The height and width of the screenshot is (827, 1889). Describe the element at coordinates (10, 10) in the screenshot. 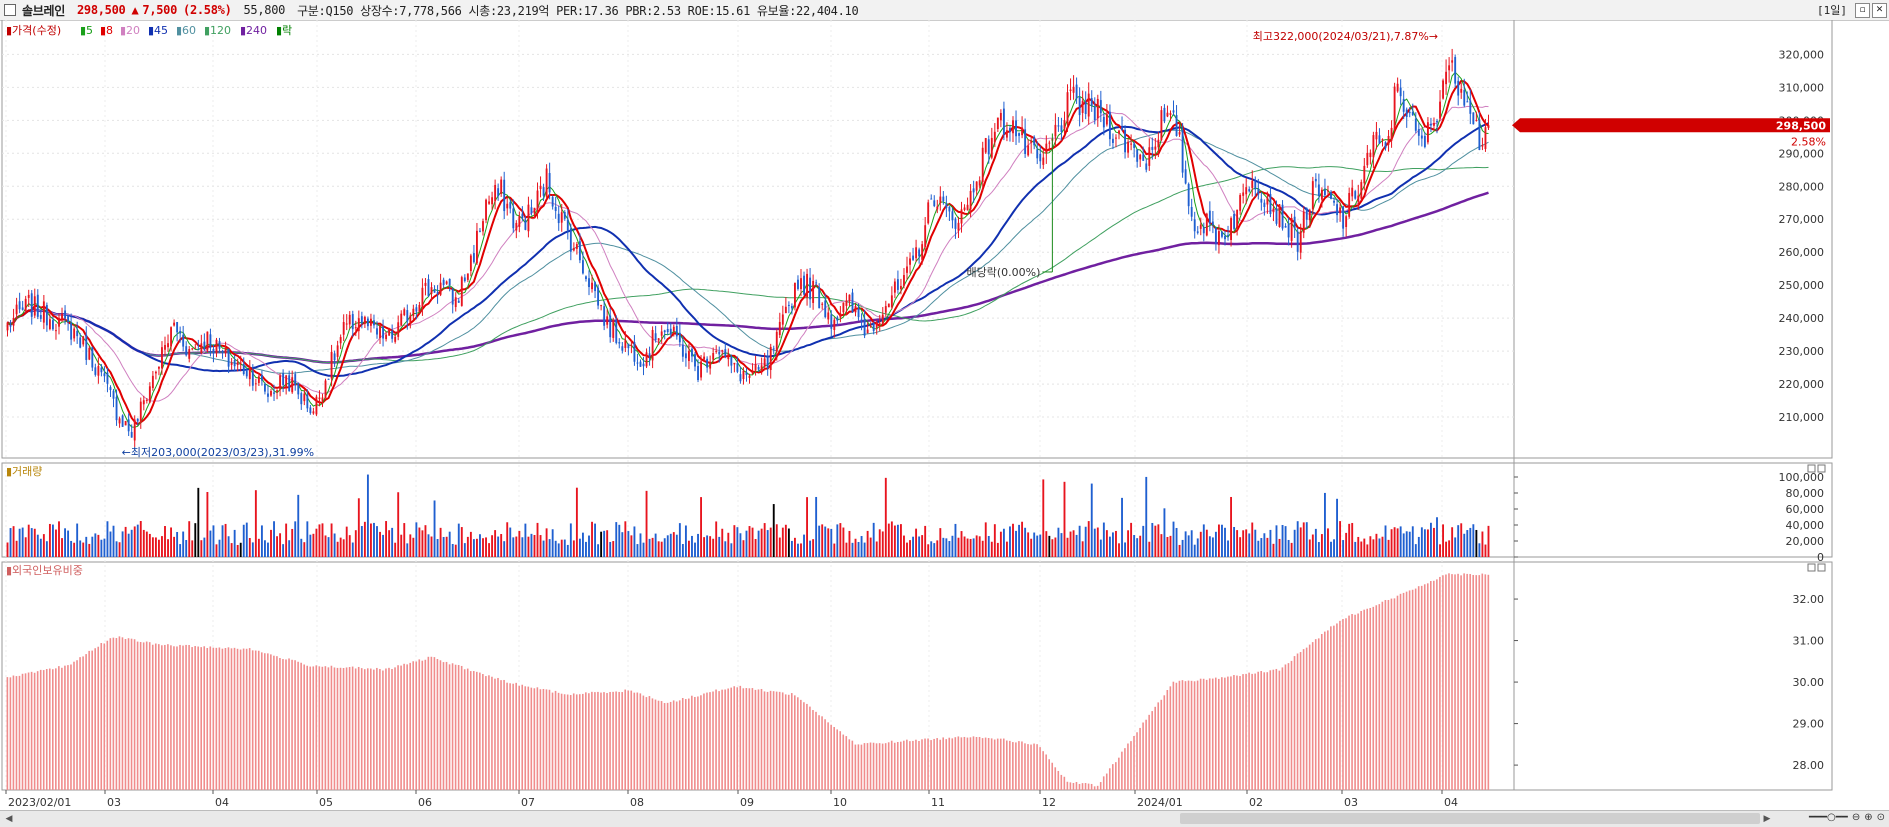

I see `select-checkbox` at that location.